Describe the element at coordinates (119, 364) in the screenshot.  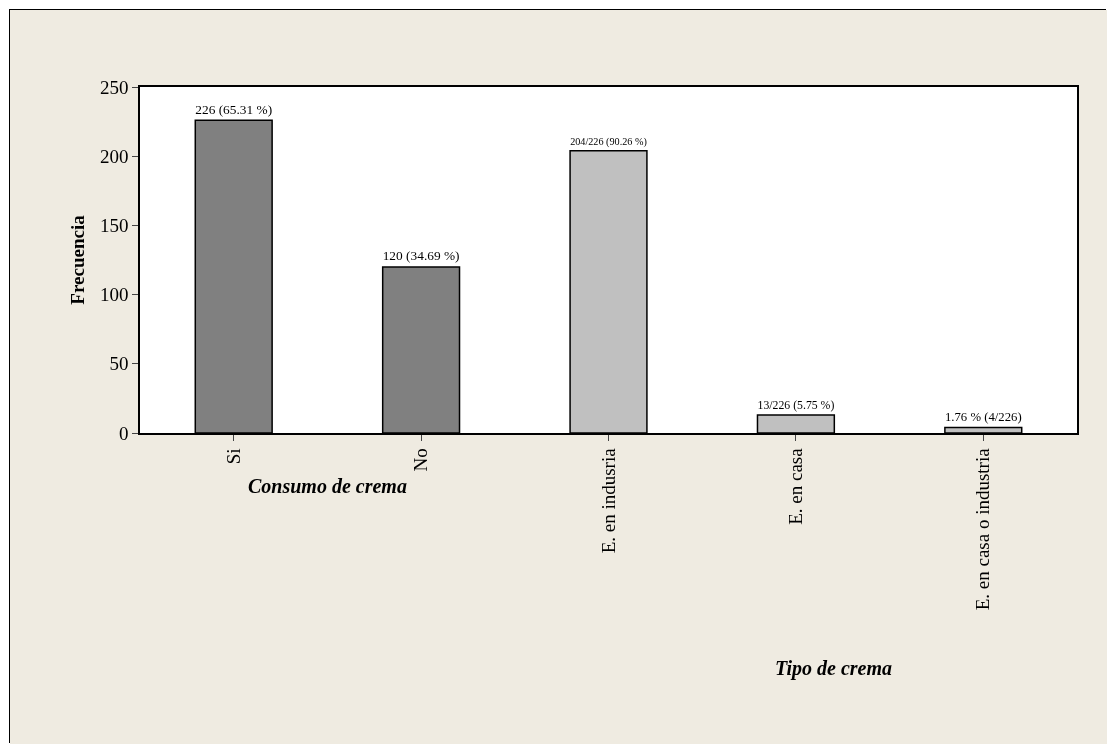
I see `y-tick-label: 50` at that location.